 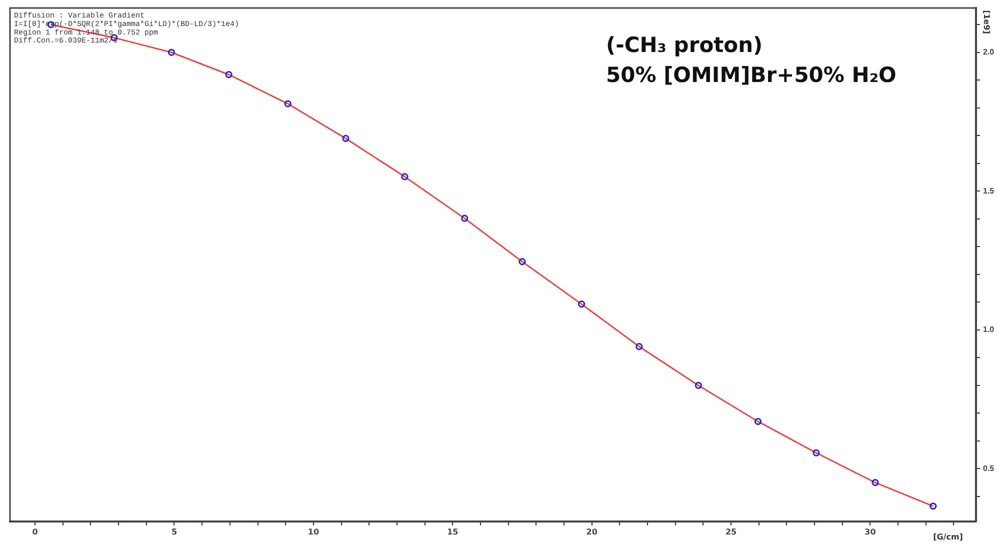 I want to click on x-tick-label: 0, so click(x=35, y=531).